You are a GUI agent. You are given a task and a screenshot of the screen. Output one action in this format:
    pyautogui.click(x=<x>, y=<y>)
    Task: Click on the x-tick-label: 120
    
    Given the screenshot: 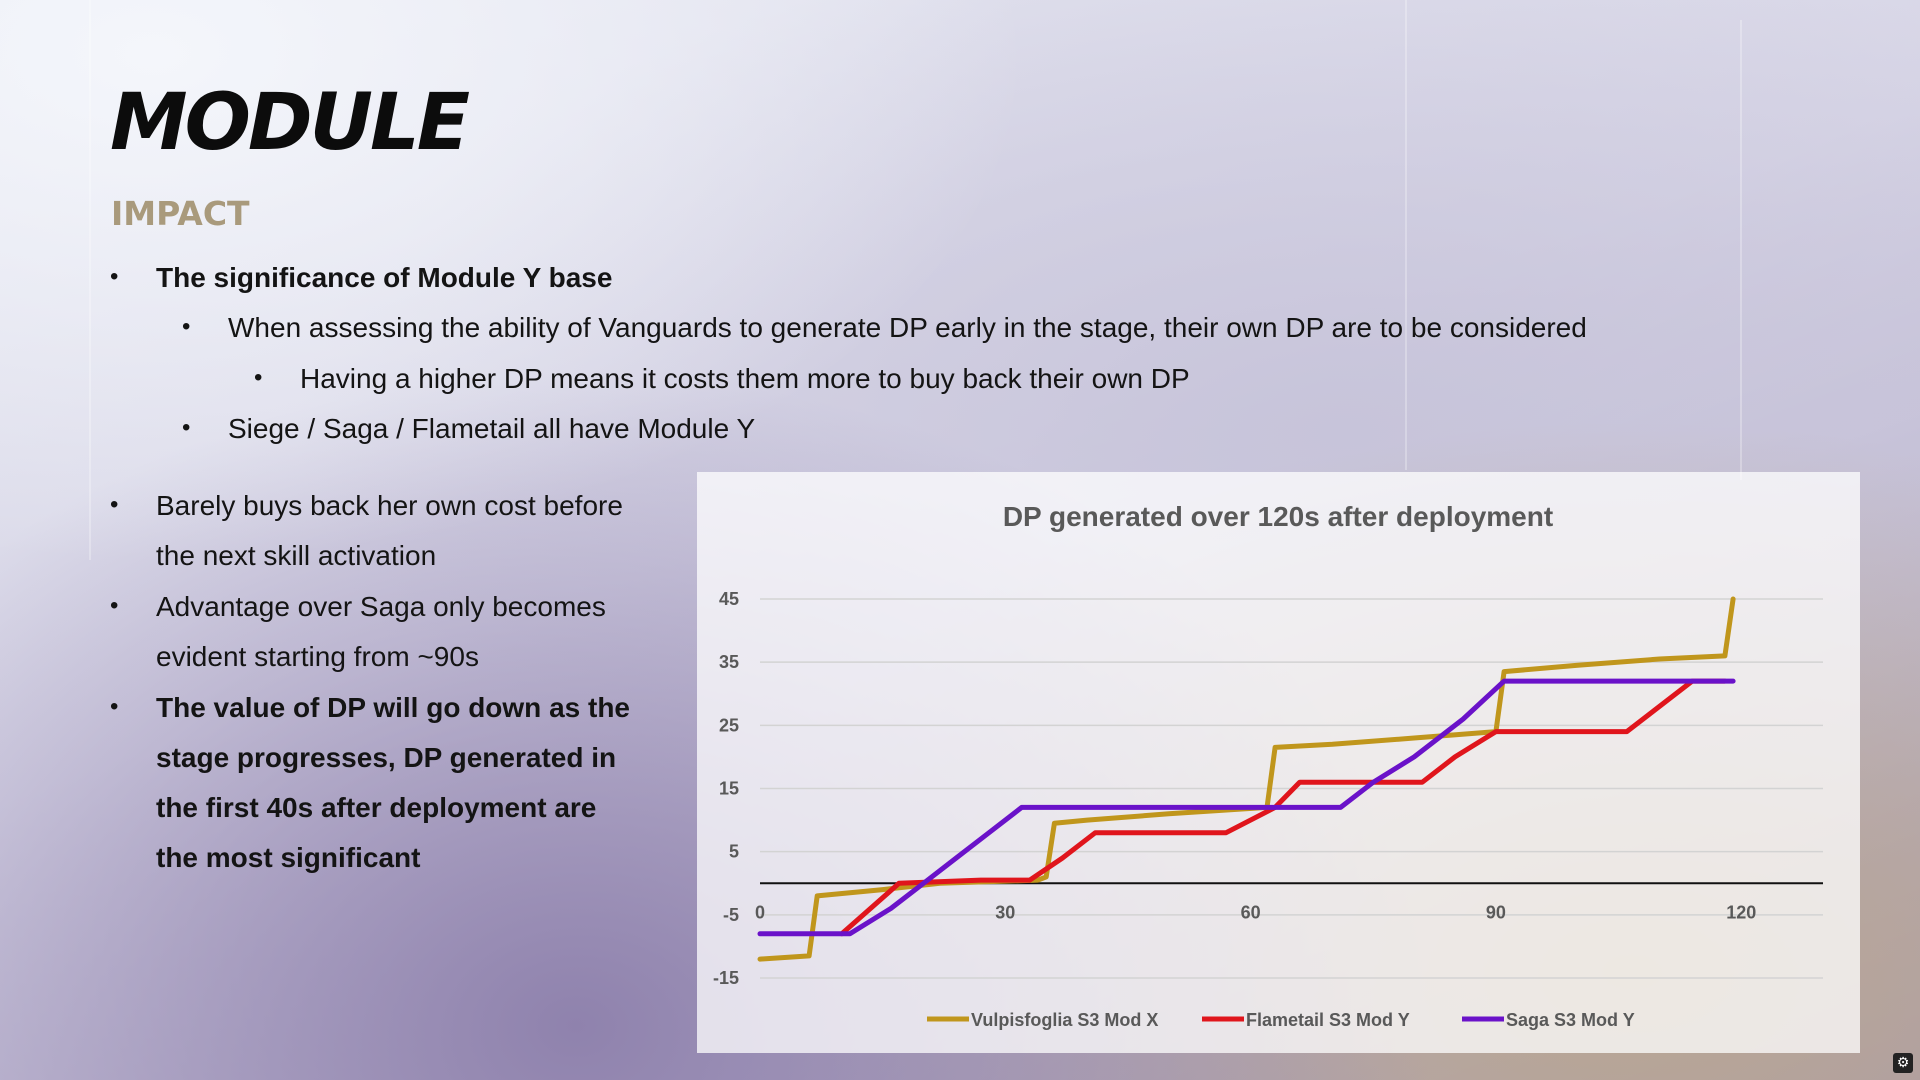 What is the action you would take?
    pyautogui.click(x=1741, y=912)
    